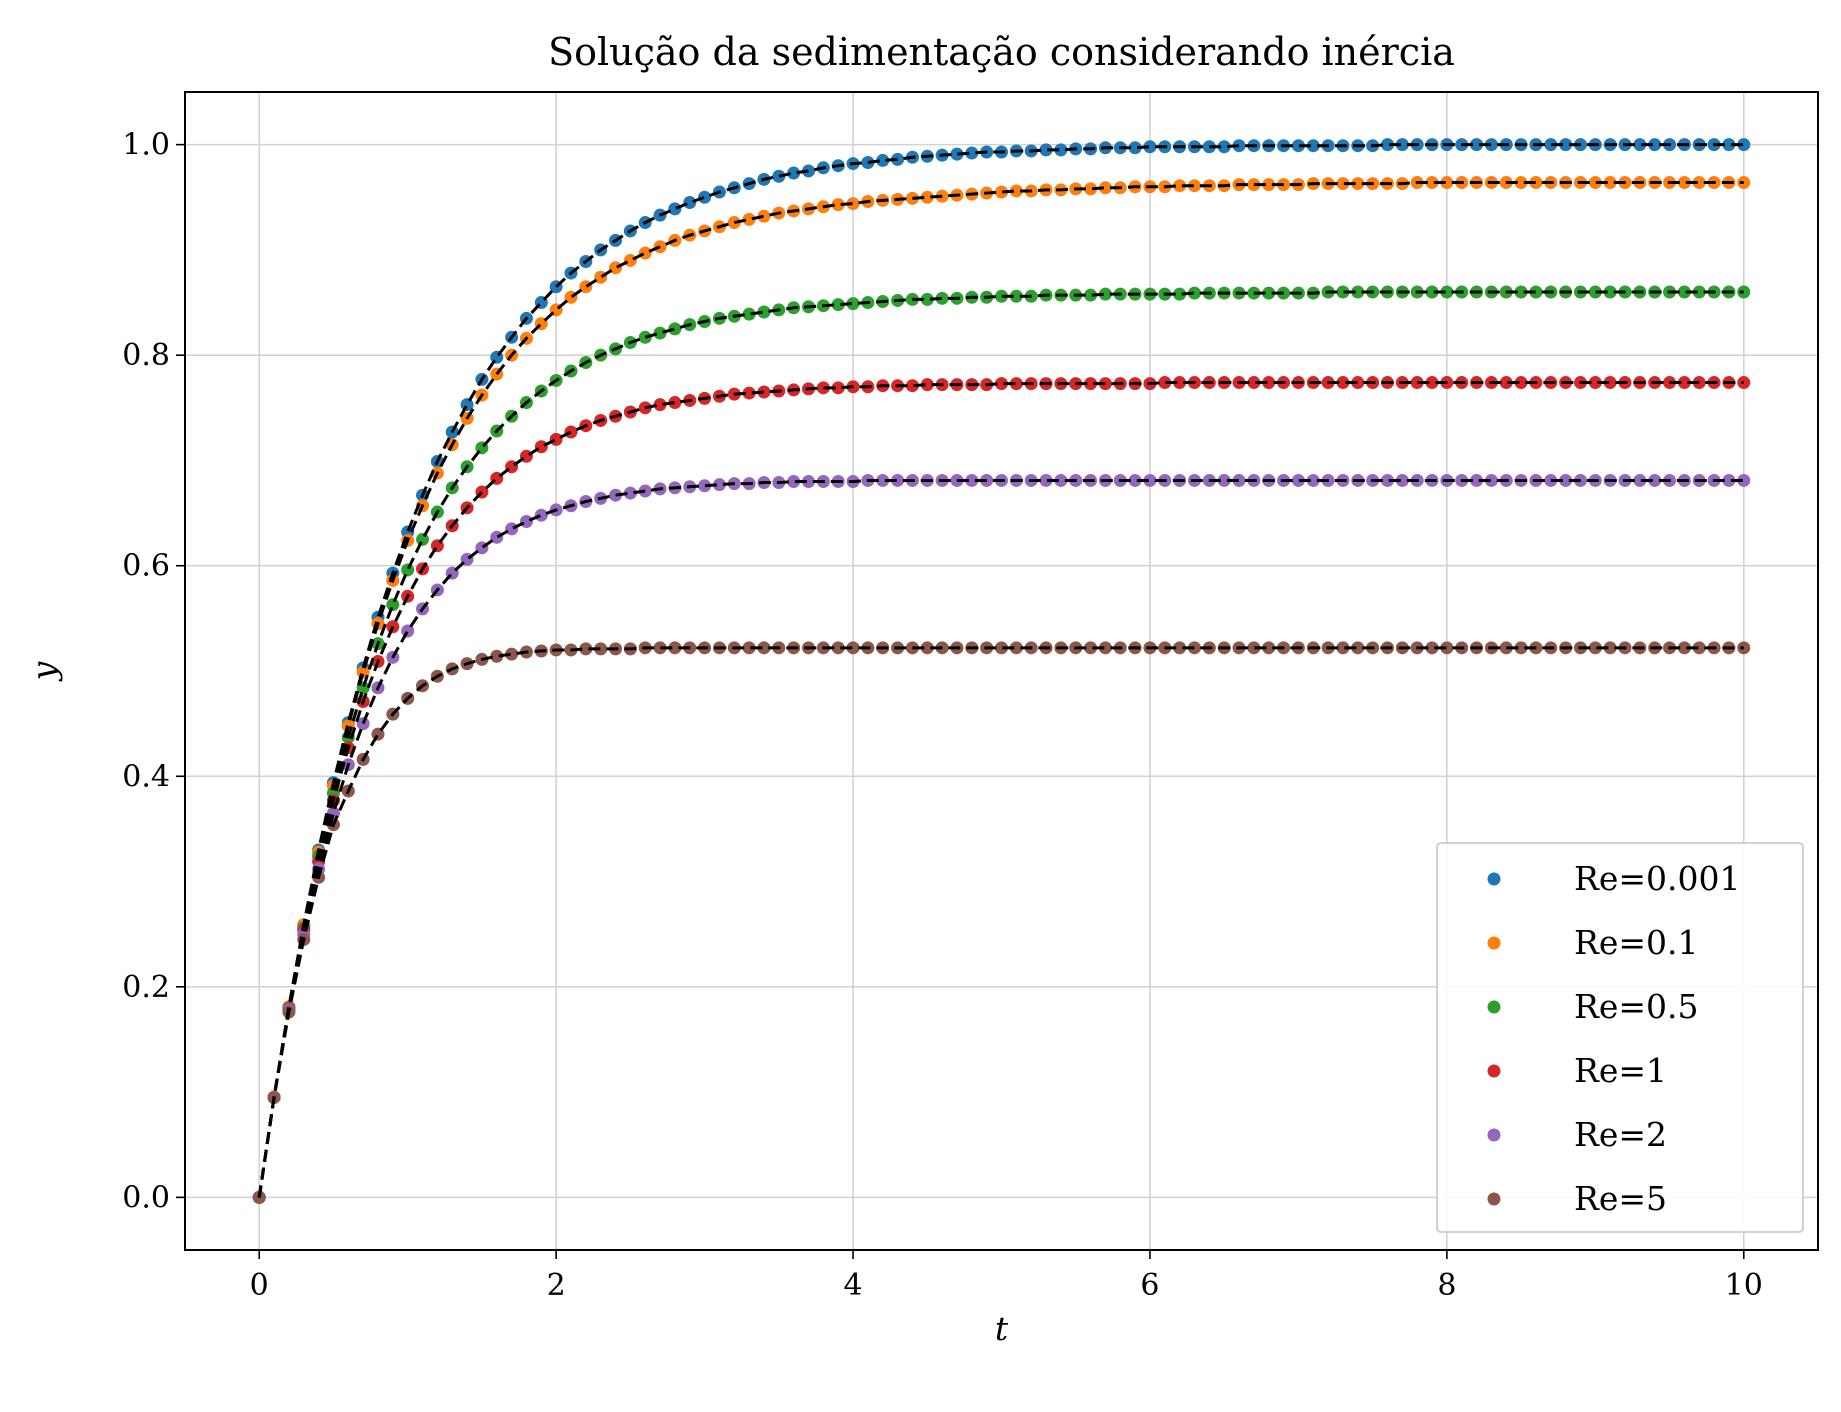  What do you see at coordinates (146, 776) in the screenshot?
I see `y-tick-label: 0.4` at bounding box center [146, 776].